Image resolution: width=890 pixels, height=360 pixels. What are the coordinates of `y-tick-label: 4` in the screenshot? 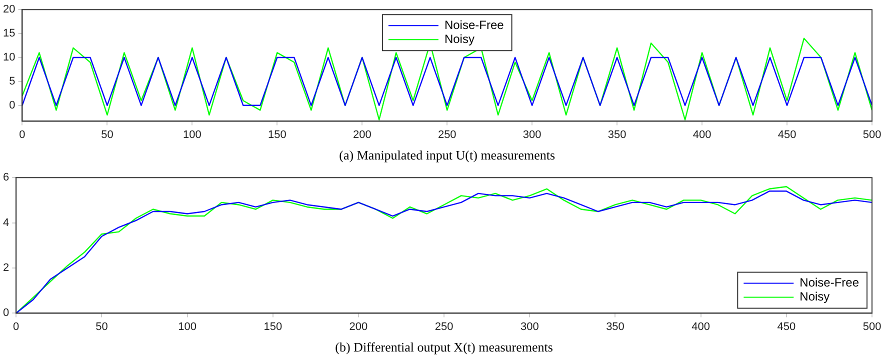 It's located at (6, 222).